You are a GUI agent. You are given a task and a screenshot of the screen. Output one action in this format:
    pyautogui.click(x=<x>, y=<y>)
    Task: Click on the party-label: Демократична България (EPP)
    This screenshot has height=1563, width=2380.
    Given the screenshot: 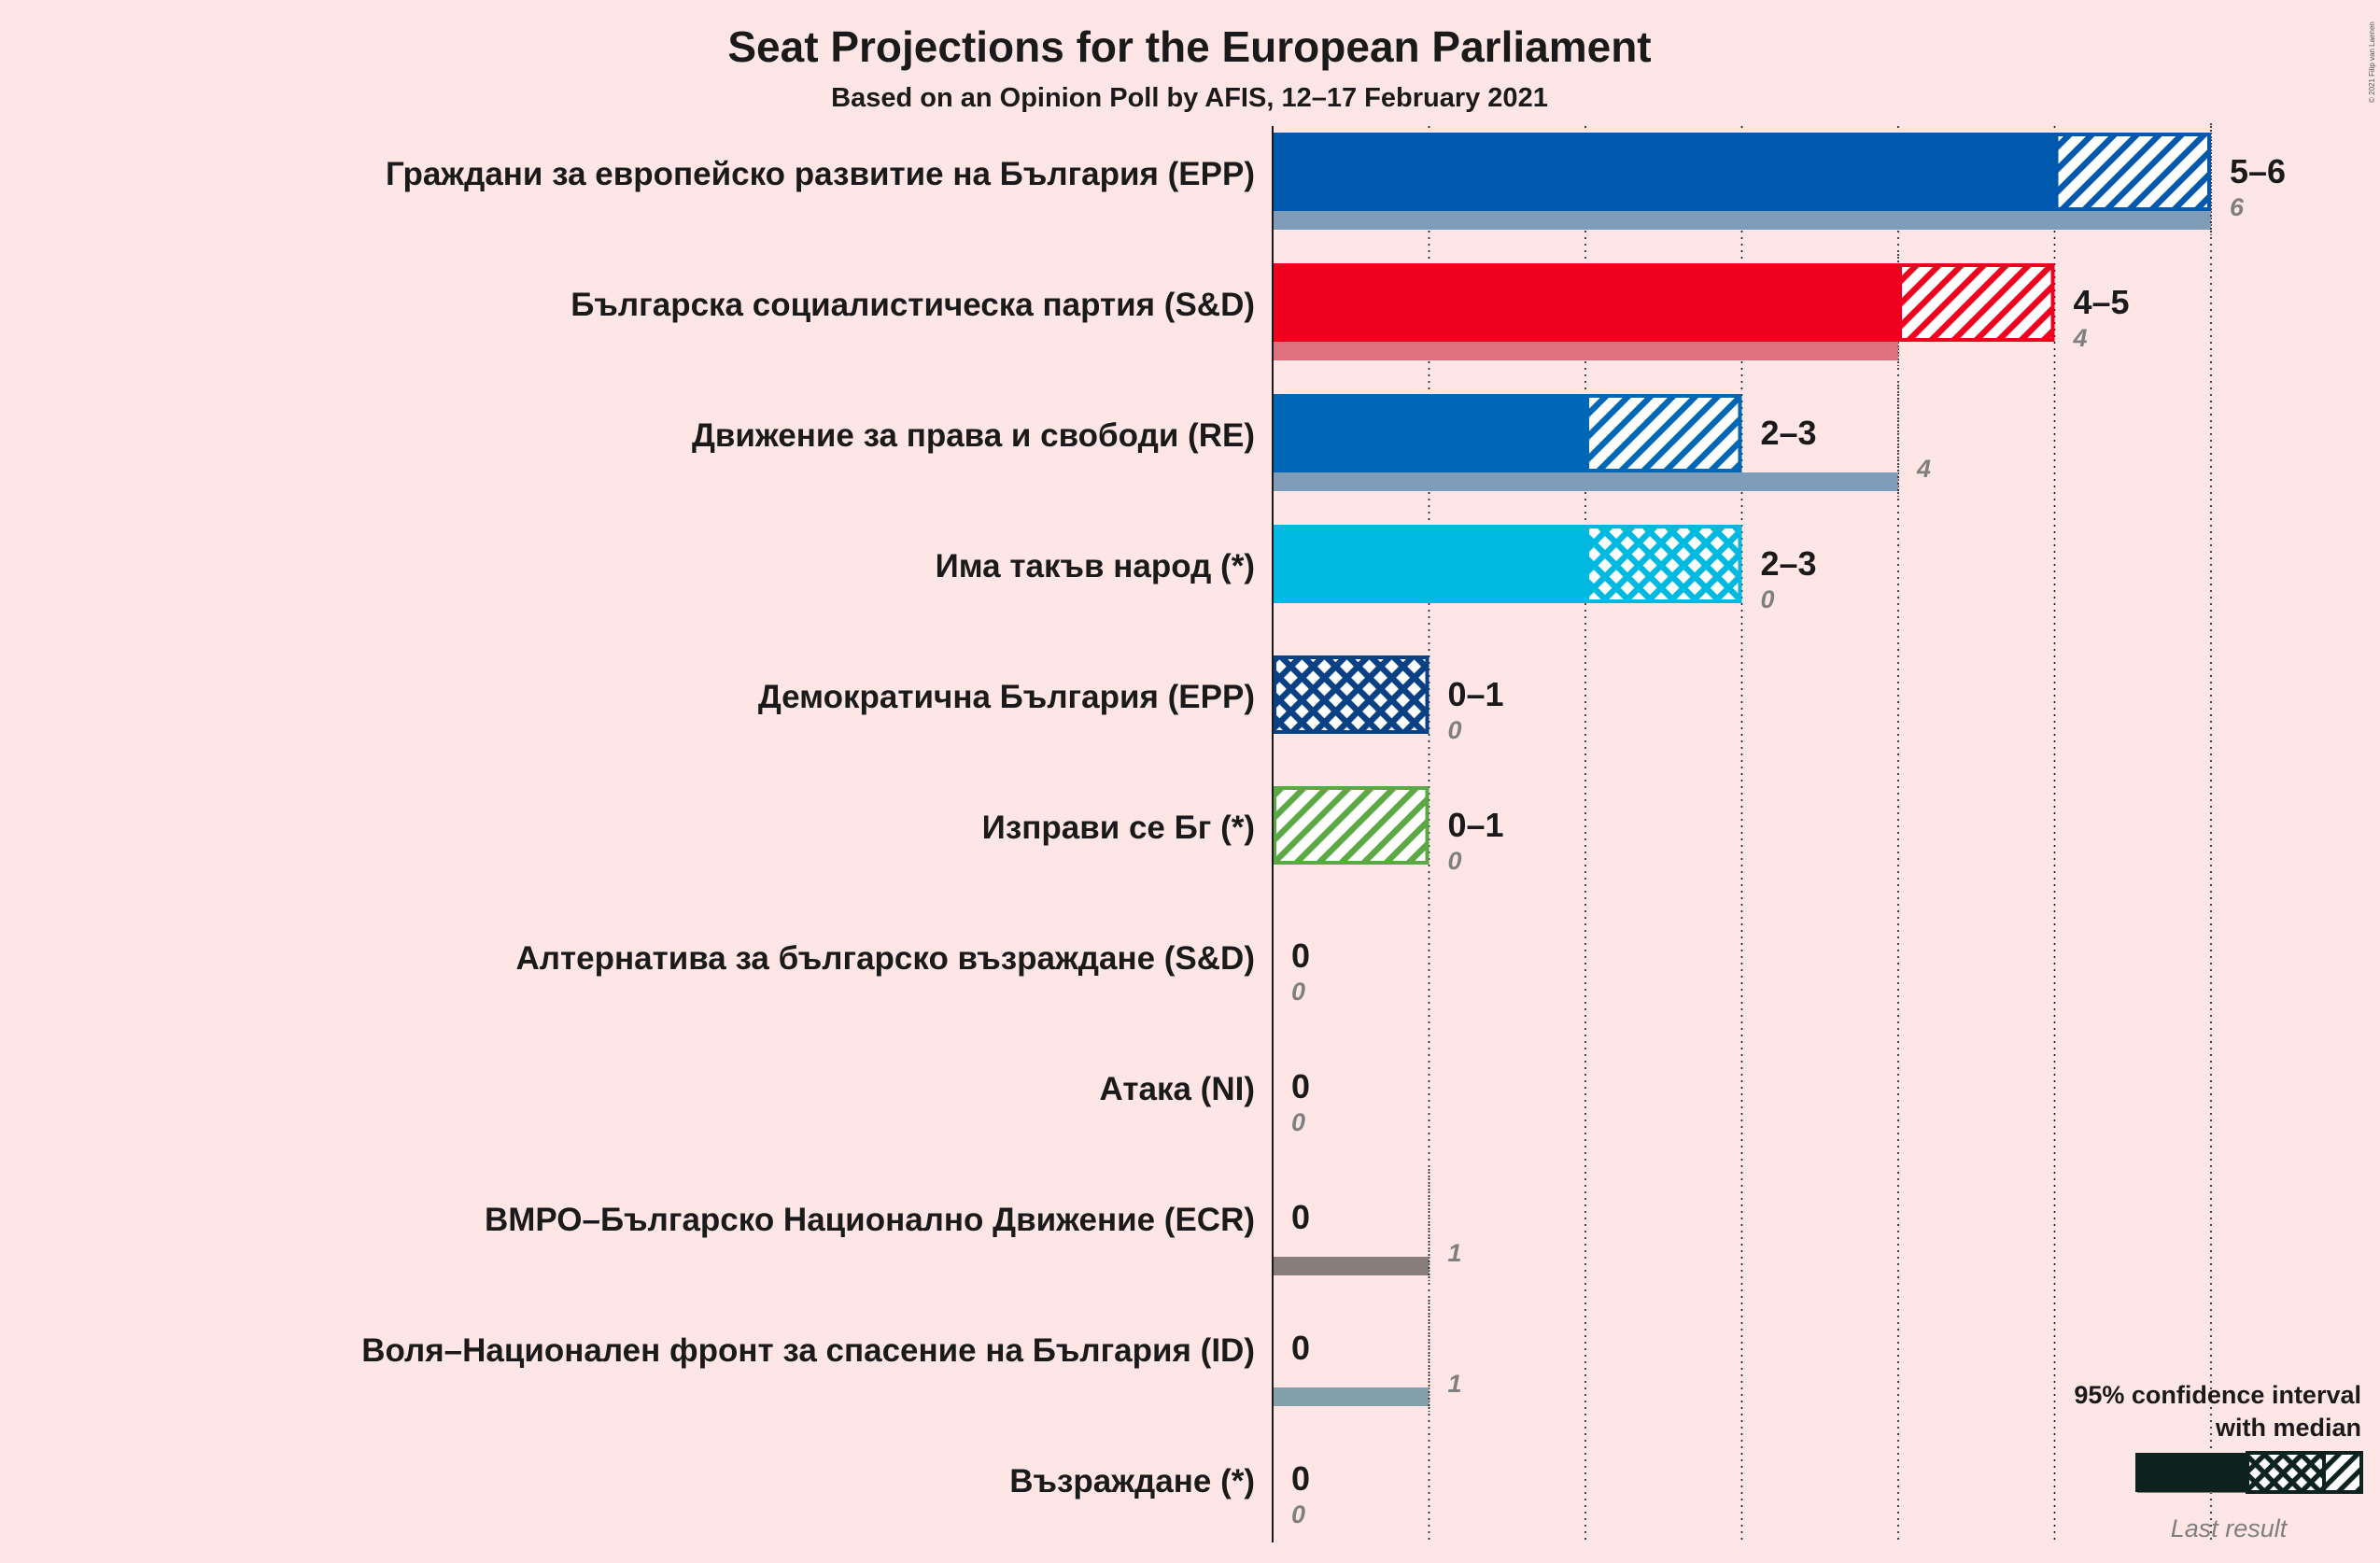 What is the action you would take?
    pyautogui.click(x=1007, y=697)
    